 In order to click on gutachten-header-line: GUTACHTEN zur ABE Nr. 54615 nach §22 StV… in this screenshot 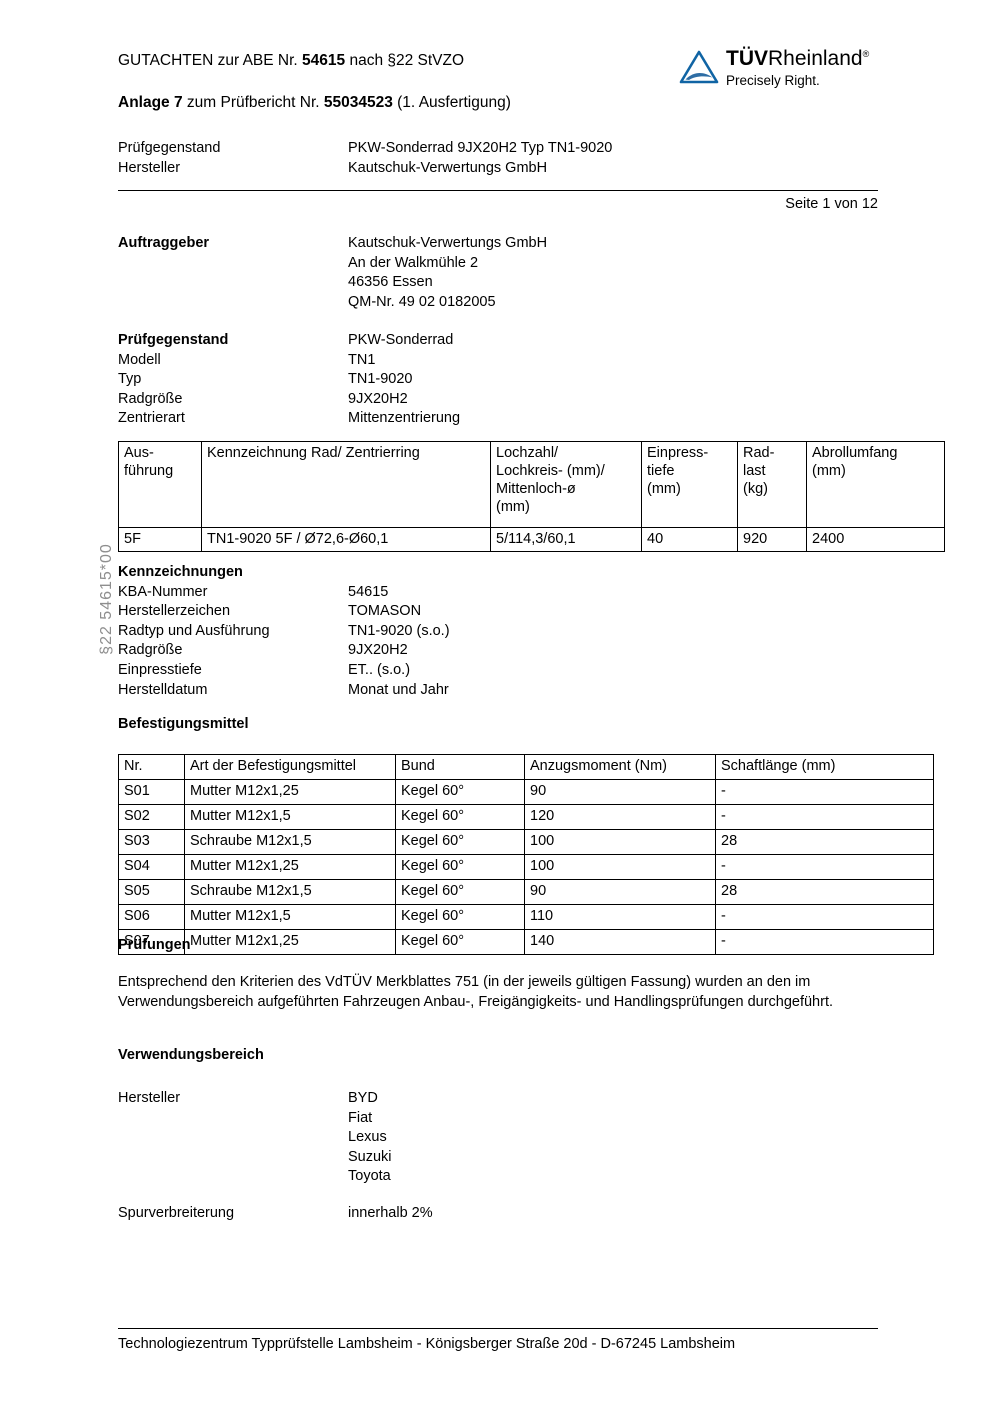, I will do `click(291, 61)`.